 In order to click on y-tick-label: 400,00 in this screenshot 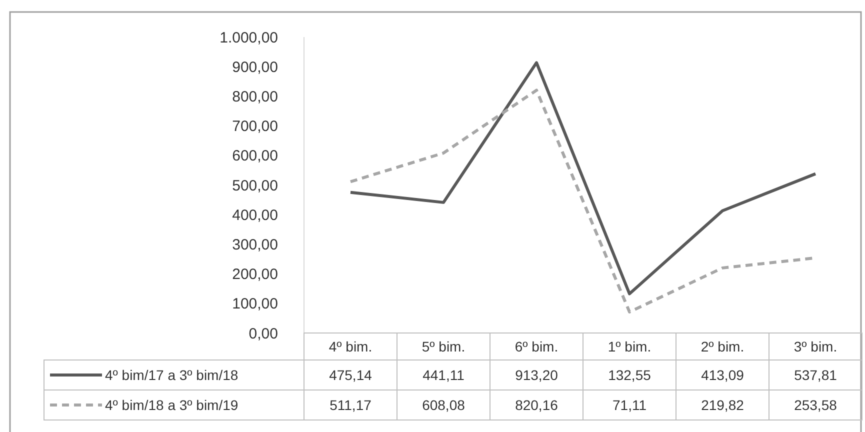, I will do `click(255, 215)`.